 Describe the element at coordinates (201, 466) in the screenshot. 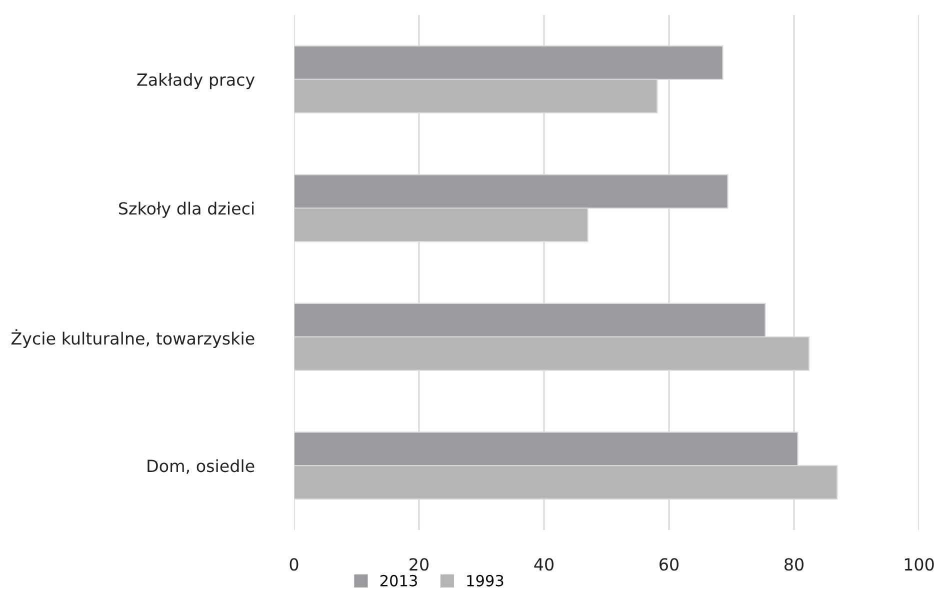

I see `y-tick-label: Dom, osiedle` at that location.